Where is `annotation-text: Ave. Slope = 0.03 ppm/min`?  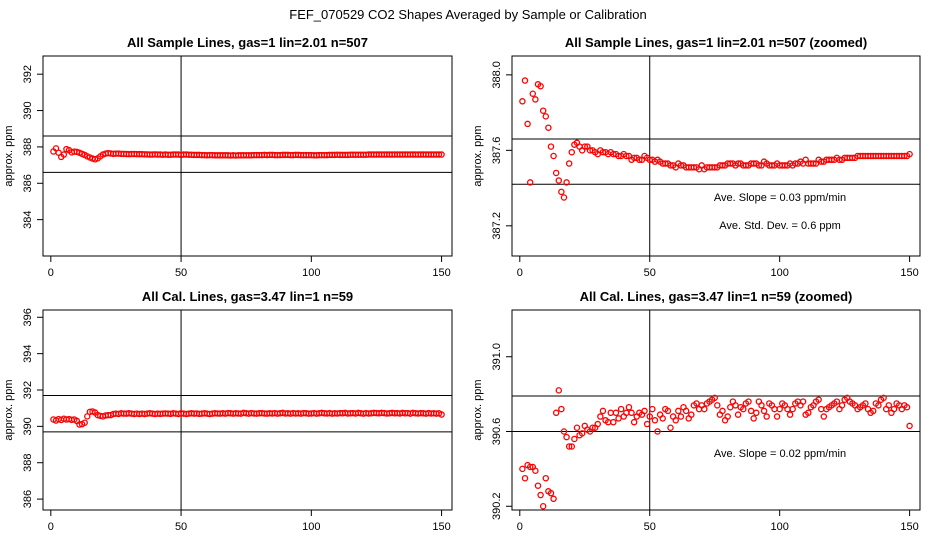 annotation-text: Ave. Slope = 0.03 ppm/min is located at coordinates (780, 198).